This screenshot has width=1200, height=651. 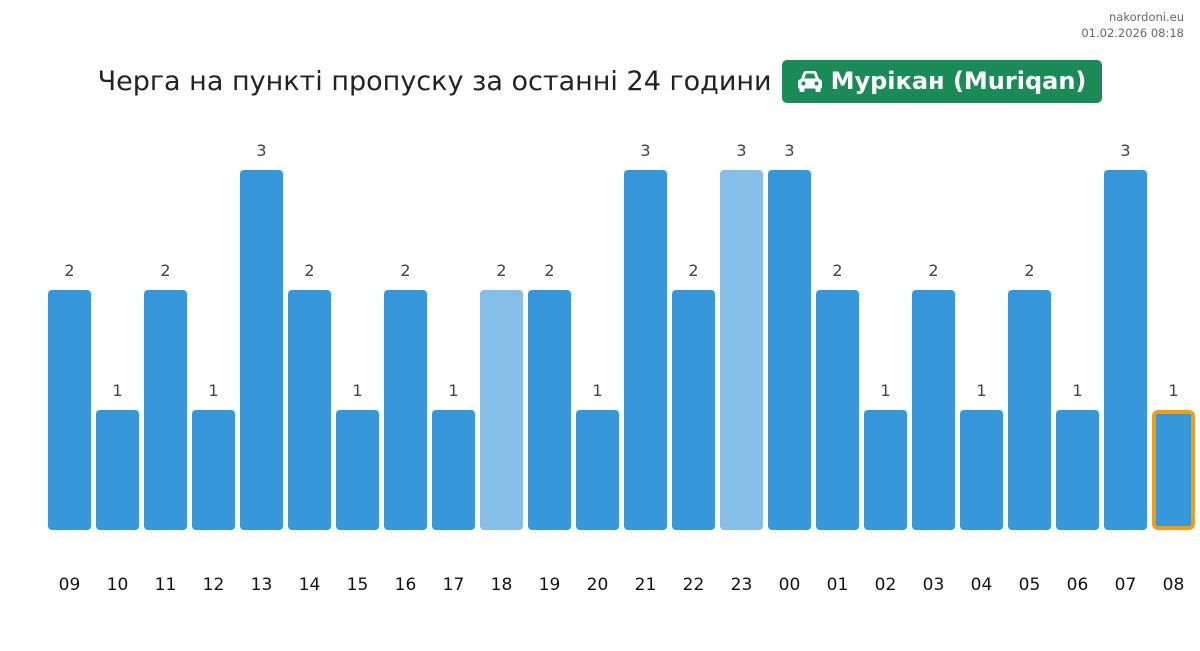 What do you see at coordinates (981, 390) in the screenshot?
I see `value-label-04: 1` at bounding box center [981, 390].